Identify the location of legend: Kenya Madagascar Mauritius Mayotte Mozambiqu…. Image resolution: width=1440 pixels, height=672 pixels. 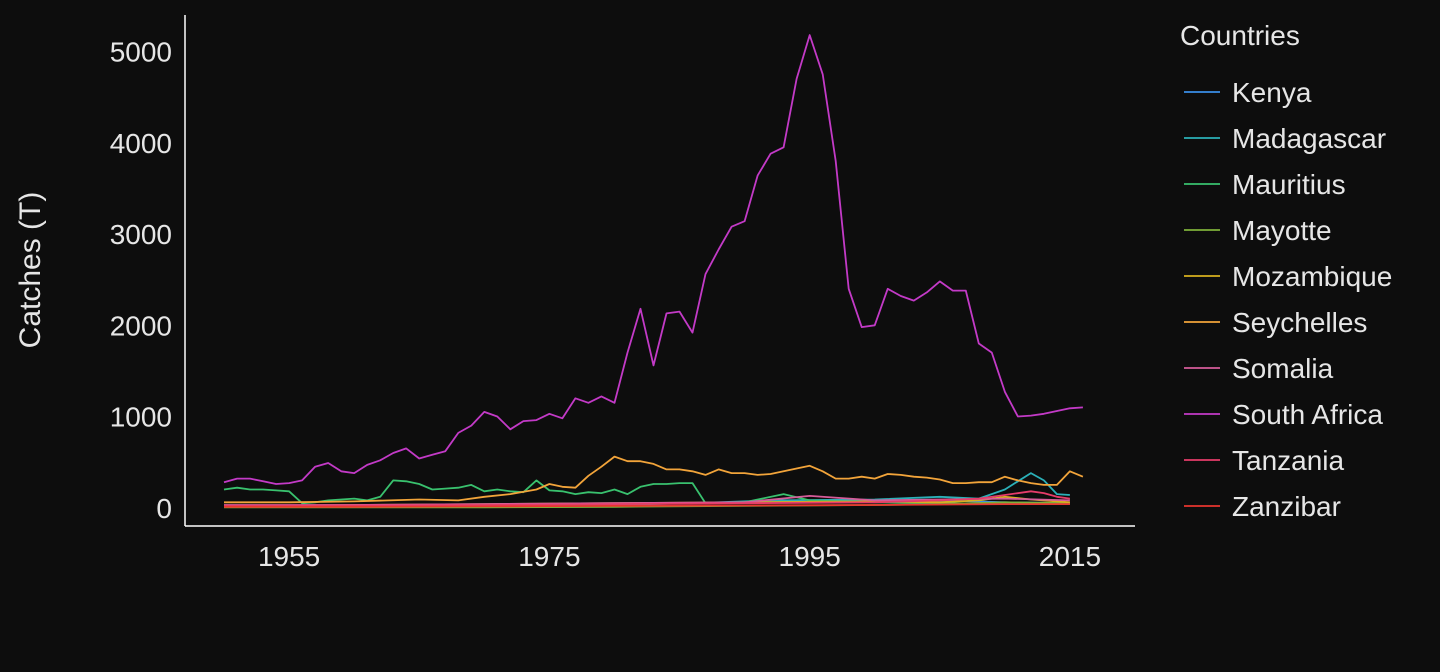
(1288, 299).